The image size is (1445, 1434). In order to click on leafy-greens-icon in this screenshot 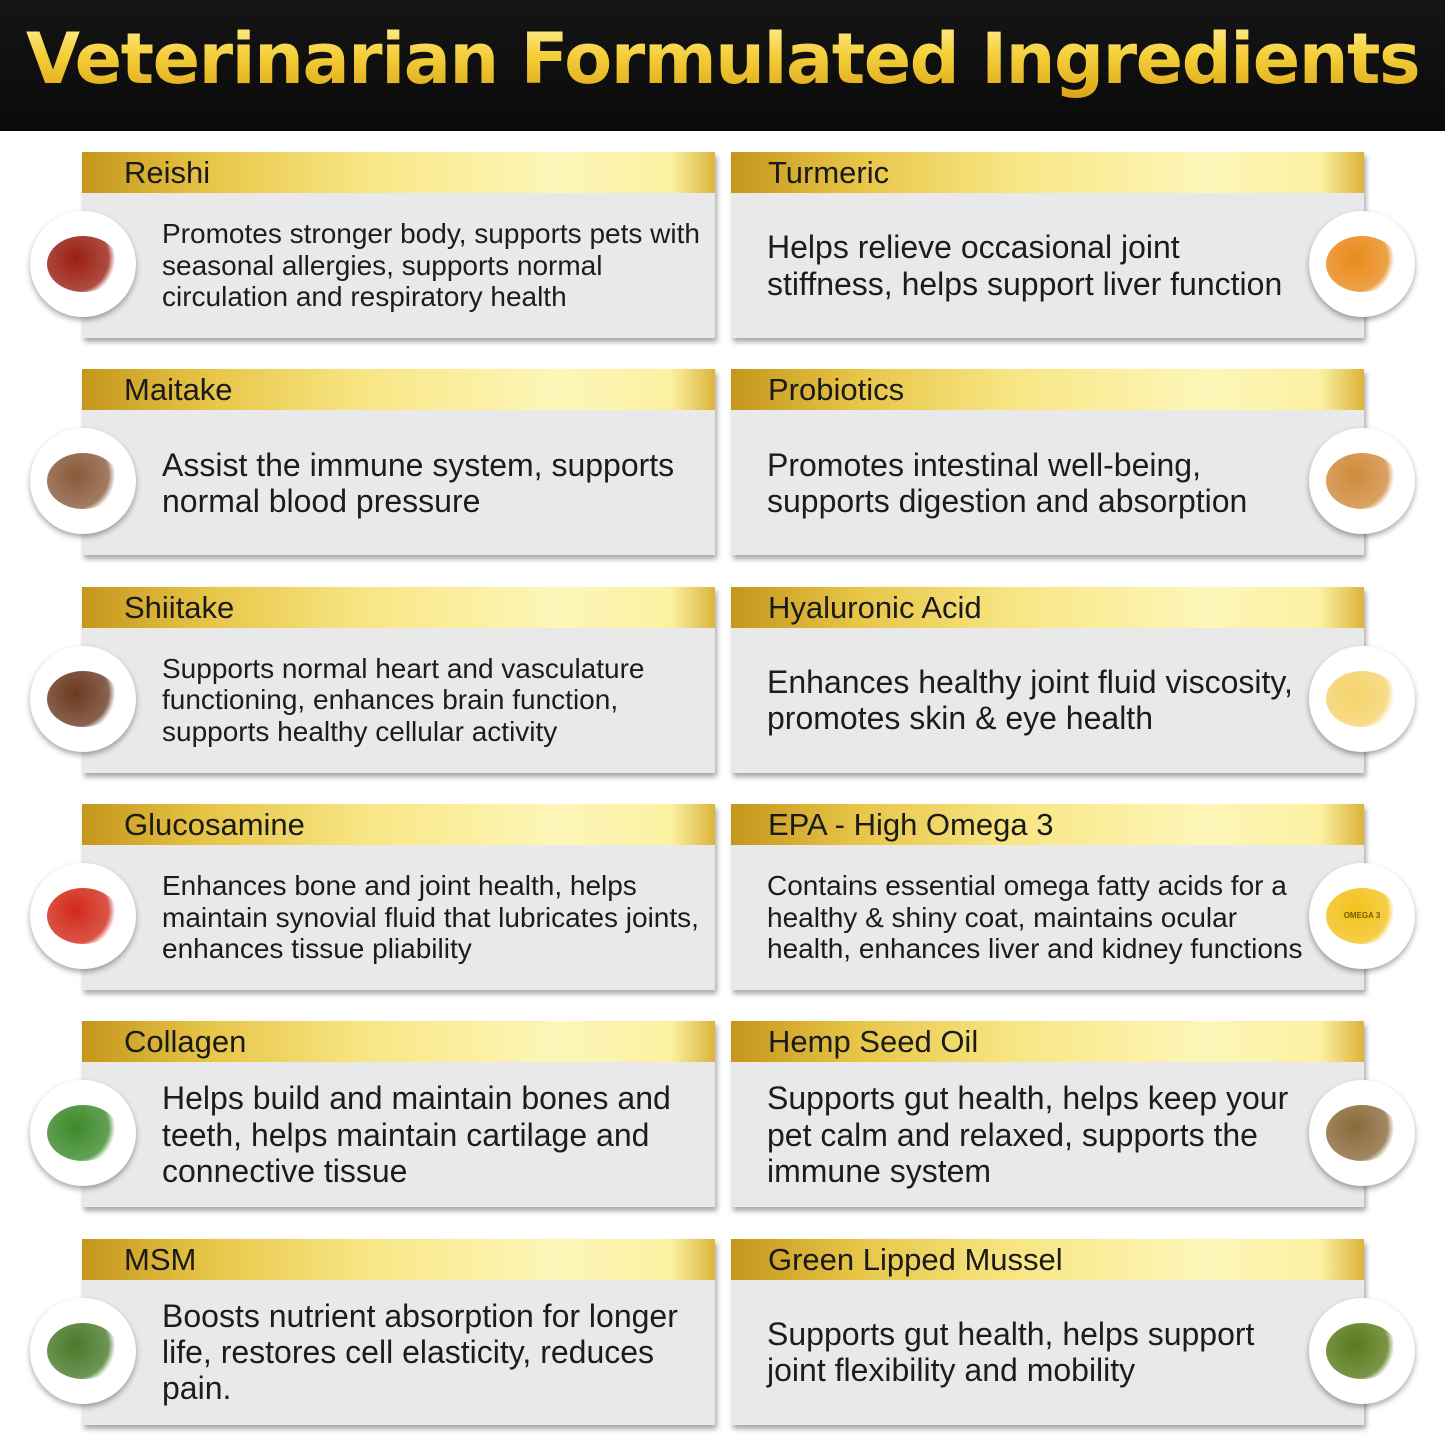, I will do `click(83, 1133)`.